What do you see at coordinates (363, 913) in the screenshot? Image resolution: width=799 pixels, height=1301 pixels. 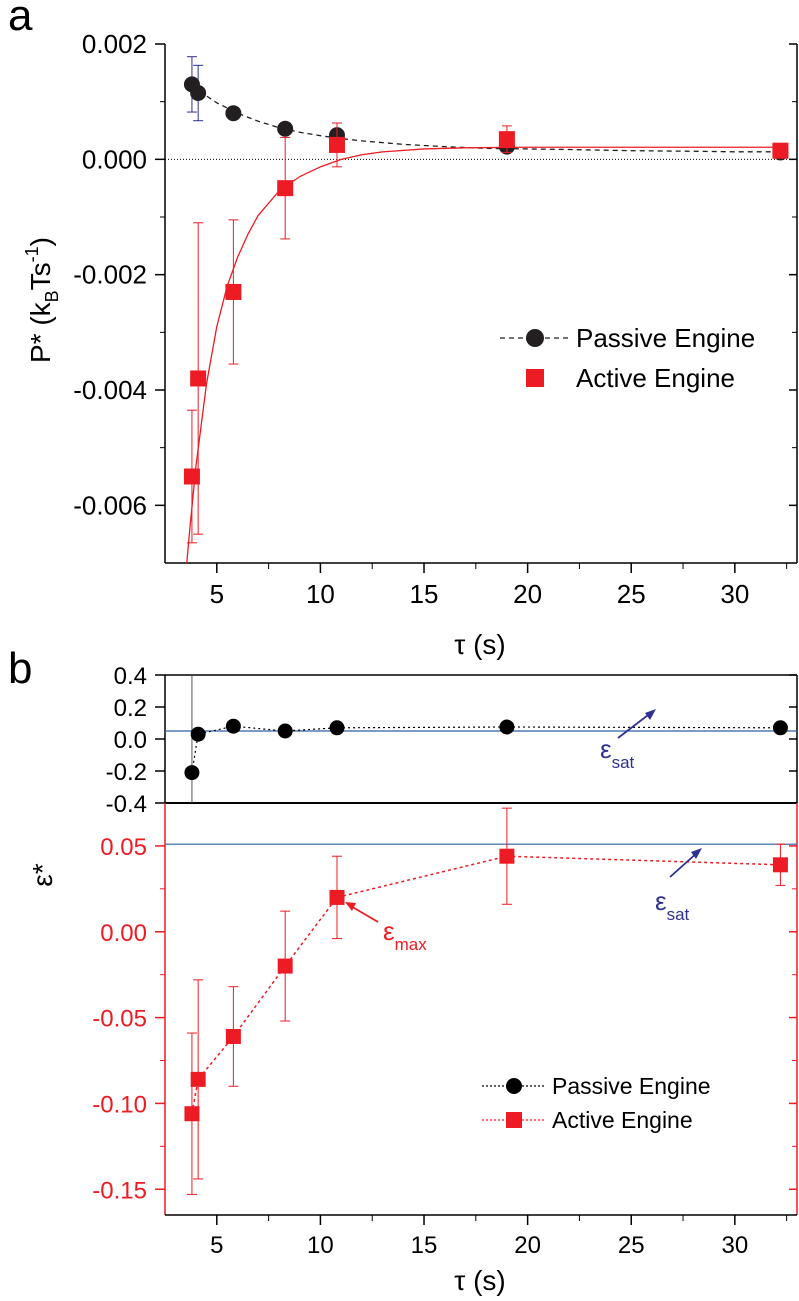 I see `max-arrow-shaft` at bounding box center [363, 913].